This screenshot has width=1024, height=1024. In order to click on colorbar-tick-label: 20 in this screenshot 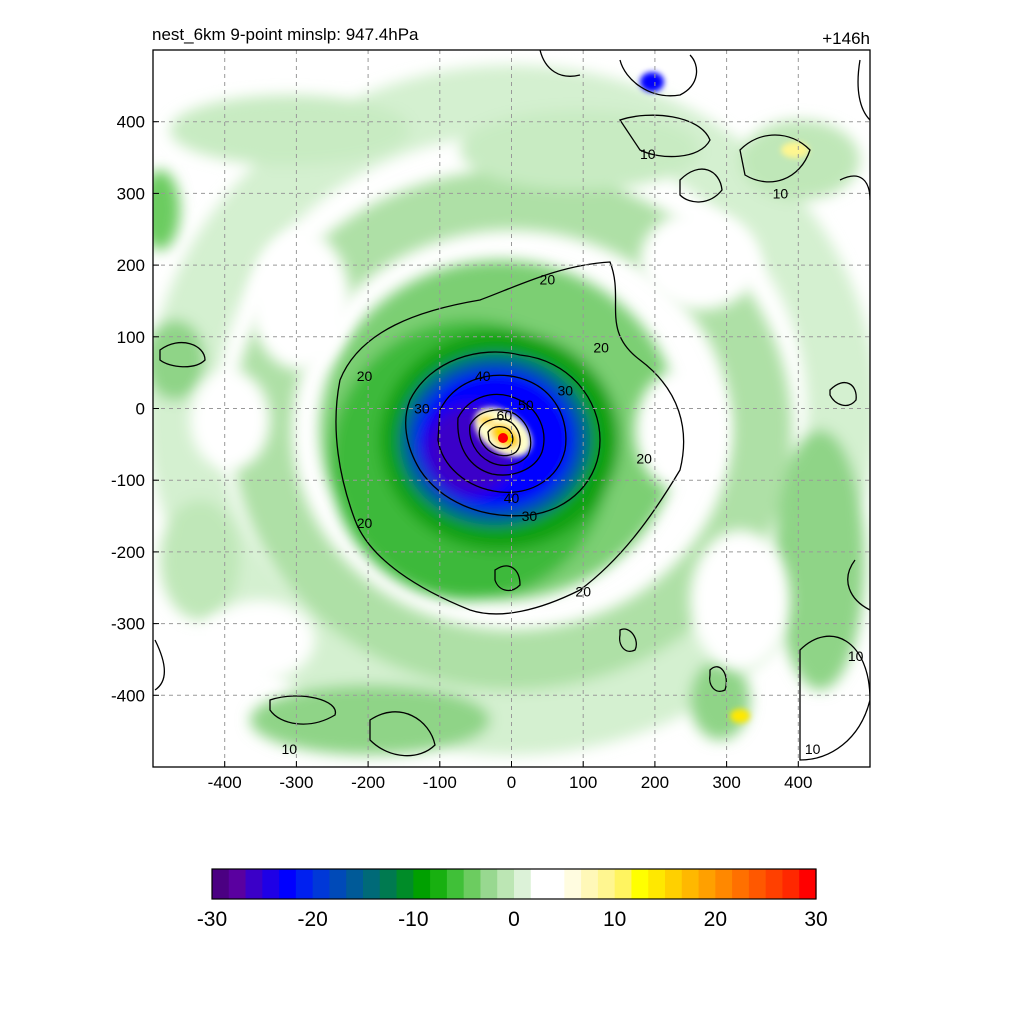, I will do `click(715, 919)`.